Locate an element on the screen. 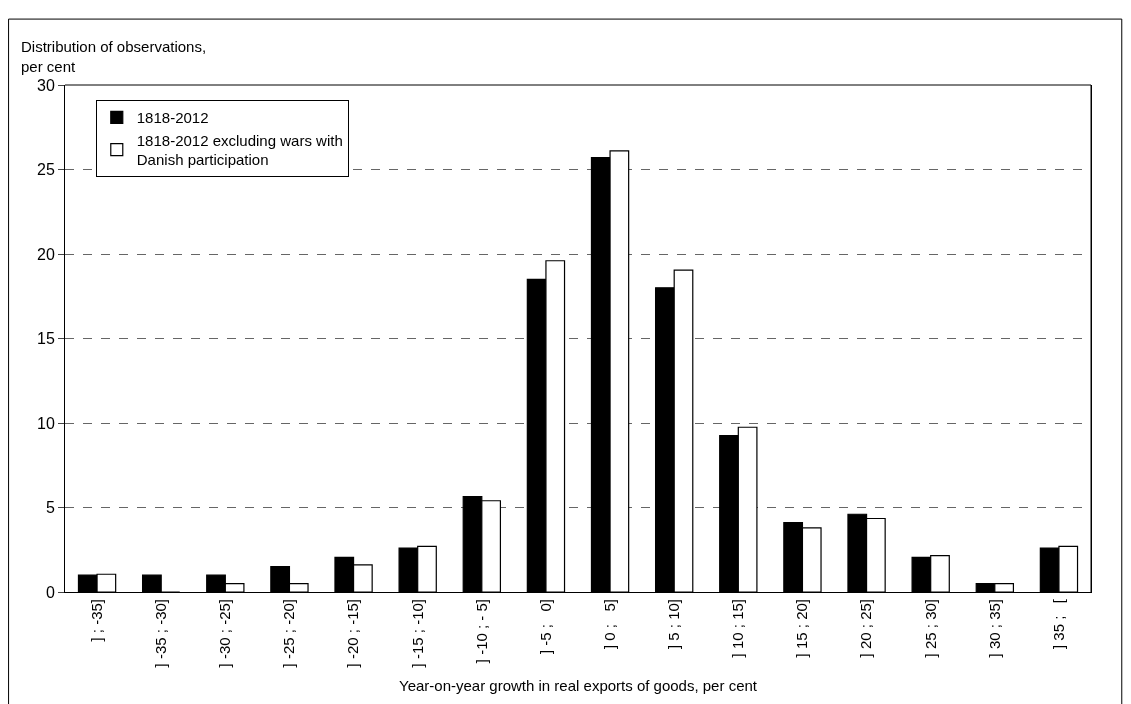  y-tick-label: 10 is located at coordinates (46, 423).